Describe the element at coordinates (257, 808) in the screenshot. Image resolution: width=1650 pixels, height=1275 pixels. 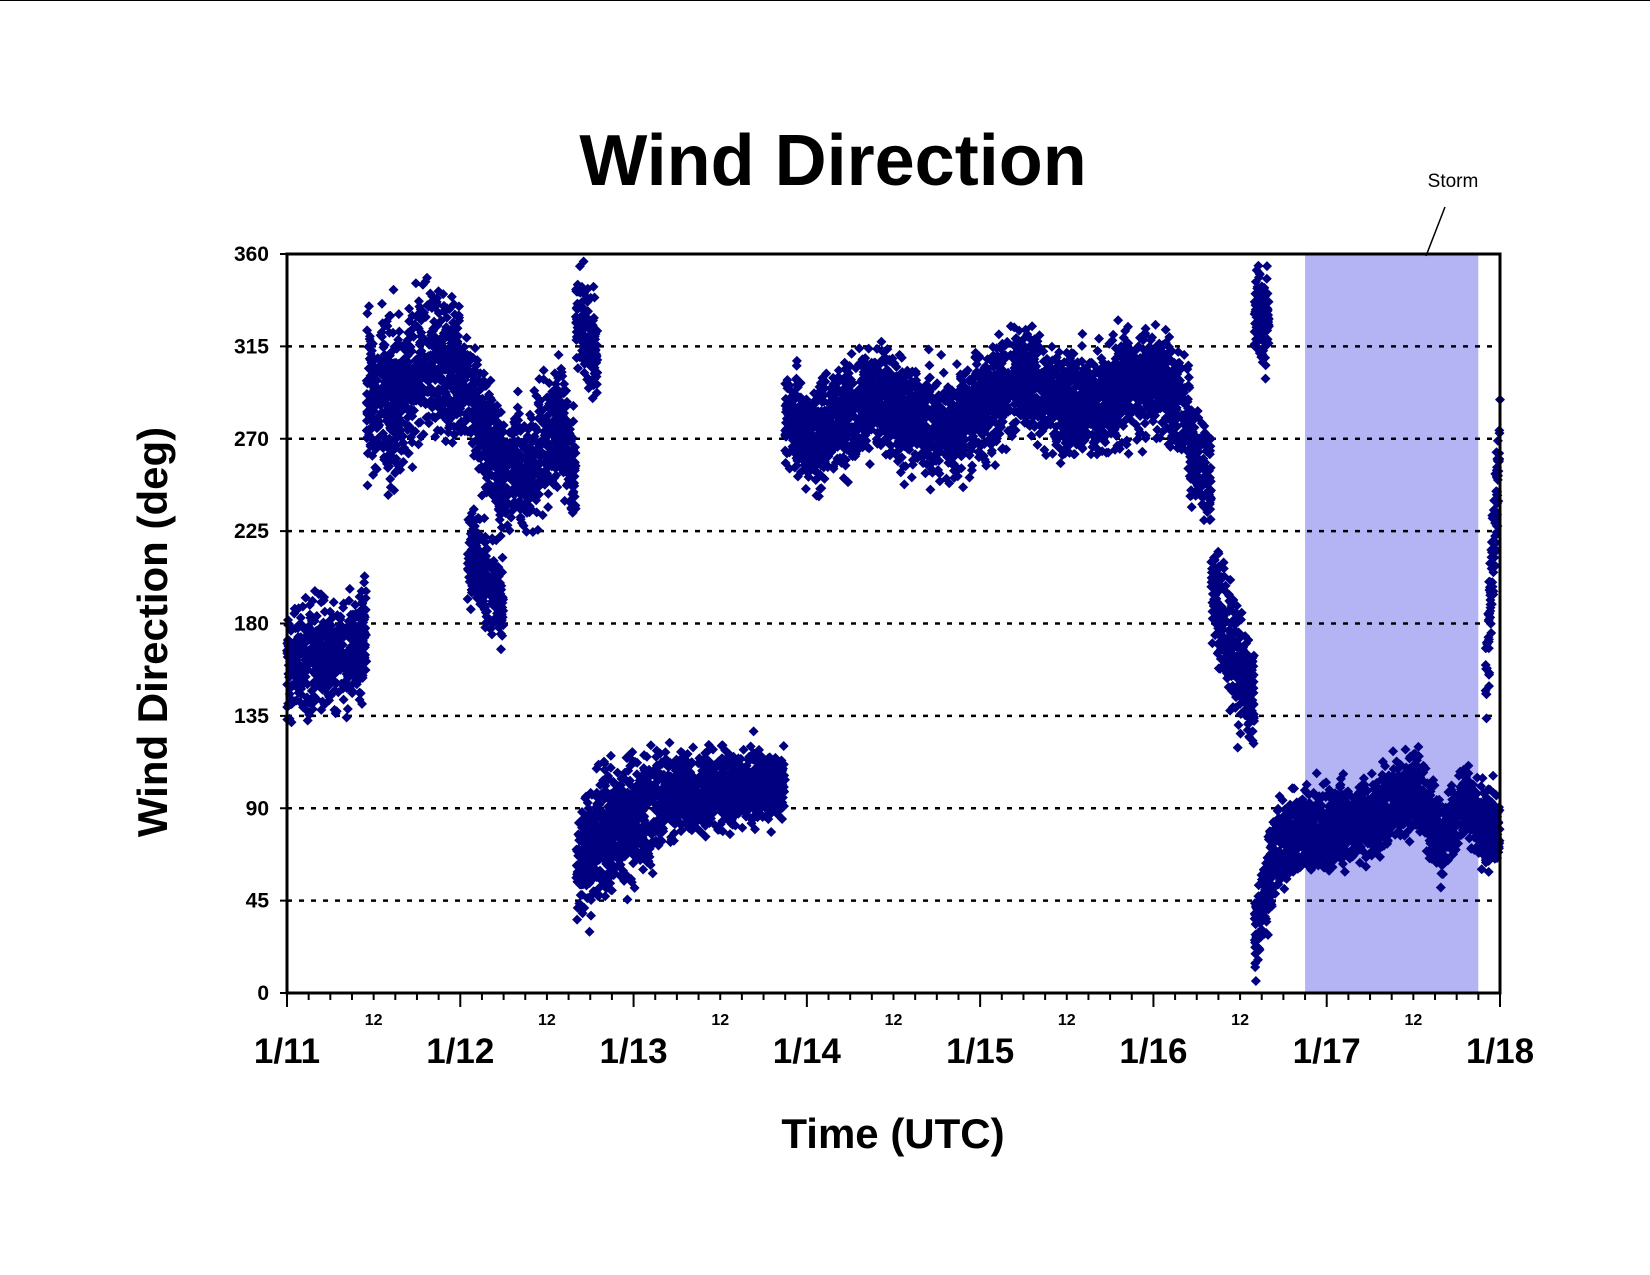
I see `y-tick-label: 90` at that location.